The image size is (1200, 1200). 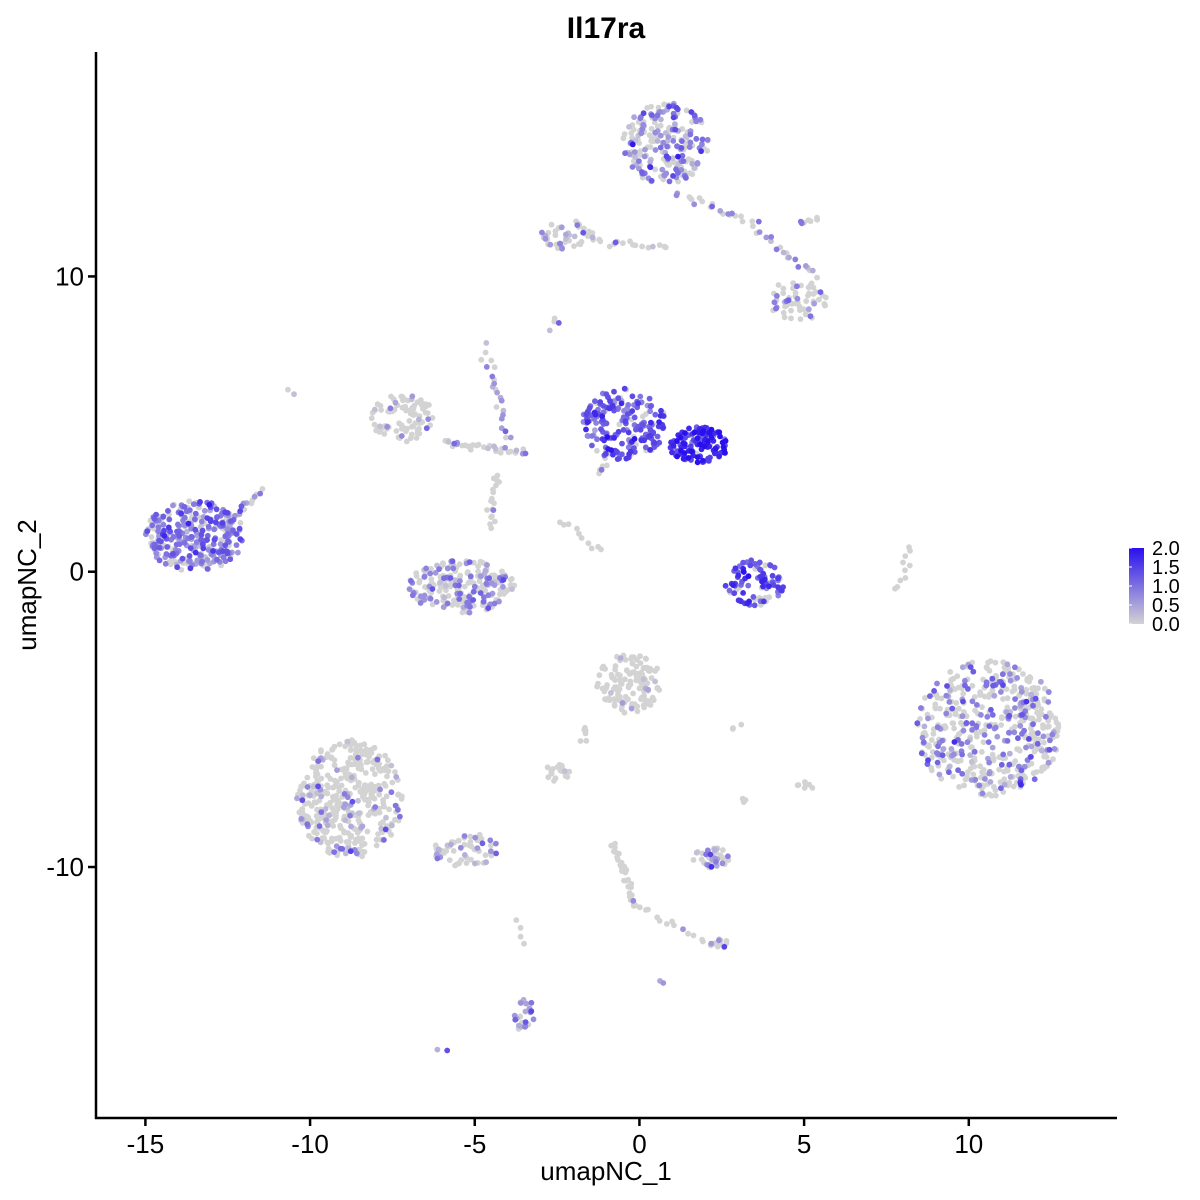 I want to click on legend-tick-label: 1.5, so click(x=1166, y=568).